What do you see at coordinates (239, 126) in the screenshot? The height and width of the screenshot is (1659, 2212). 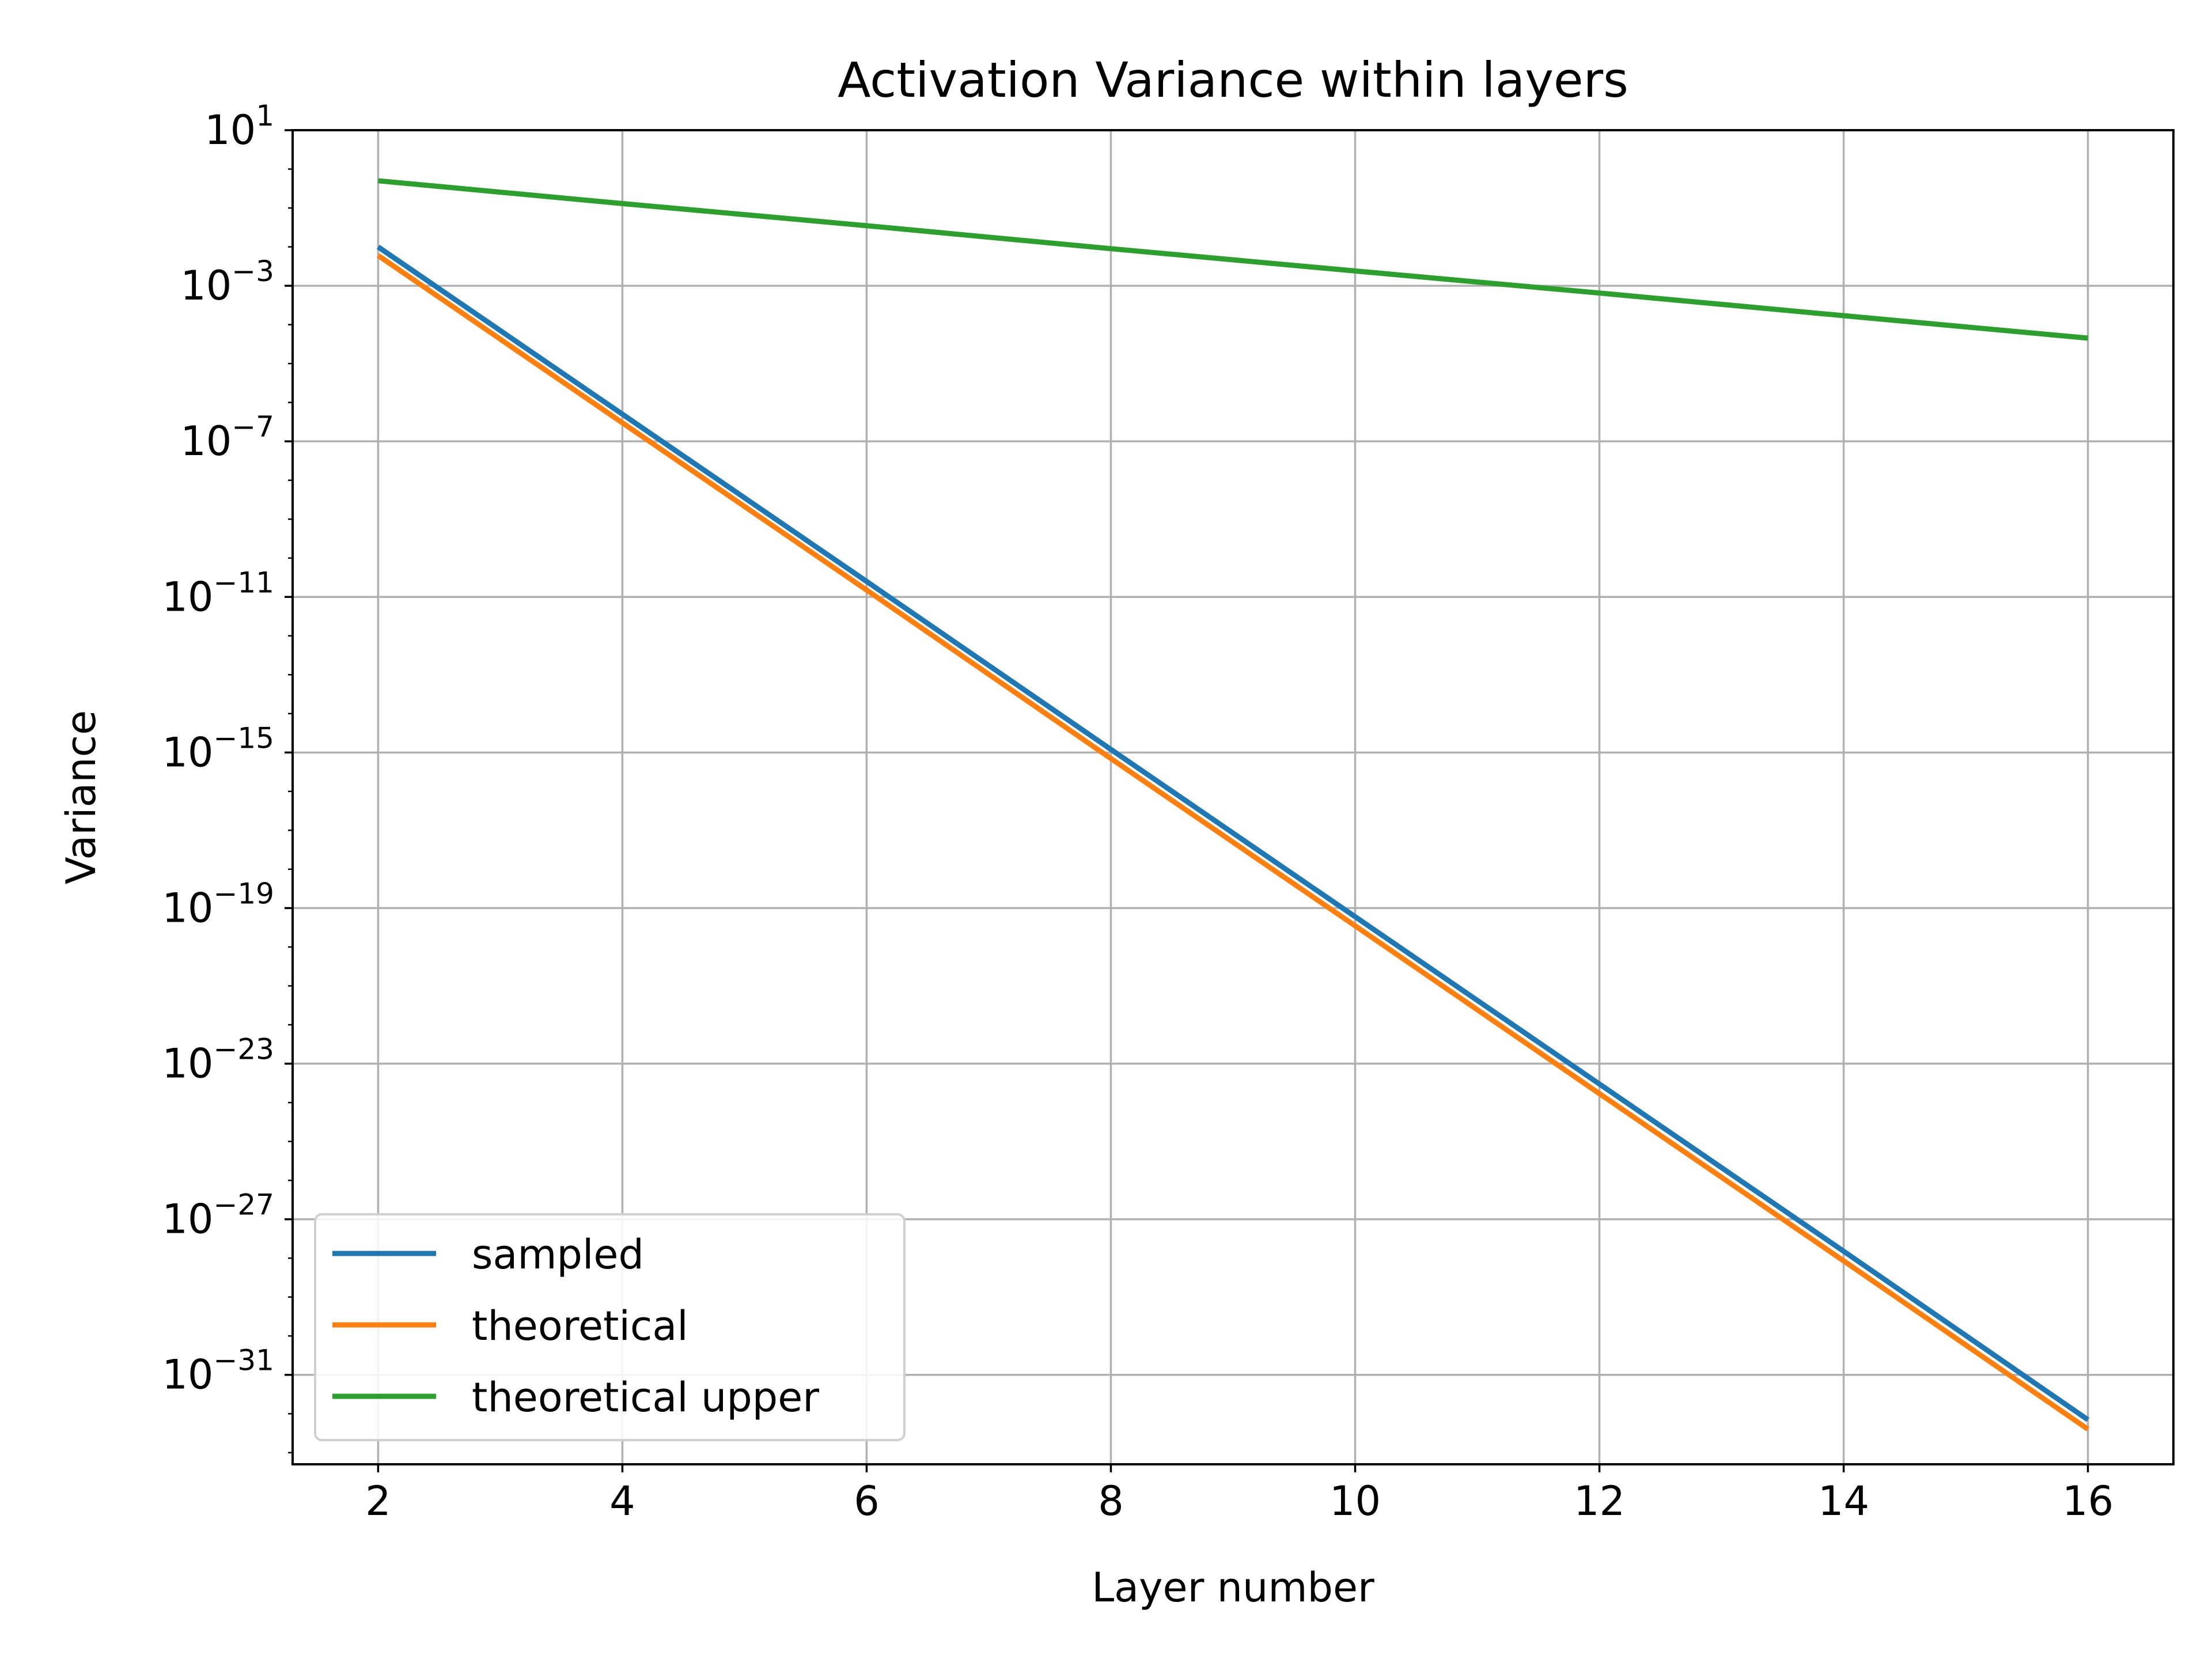 I see `y-tick-label: 10¹` at bounding box center [239, 126].